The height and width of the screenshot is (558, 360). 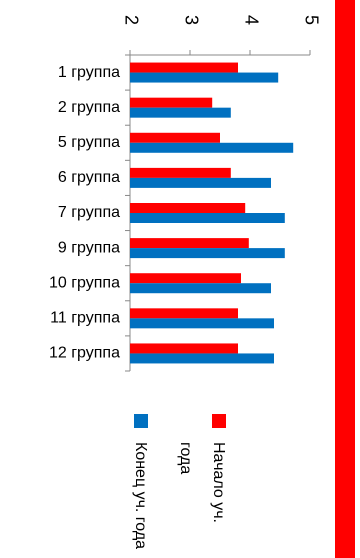 What do you see at coordinates (191, 20) in the screenshot?
I see `x-tick-label: 3` at bounding box center [191, 20].